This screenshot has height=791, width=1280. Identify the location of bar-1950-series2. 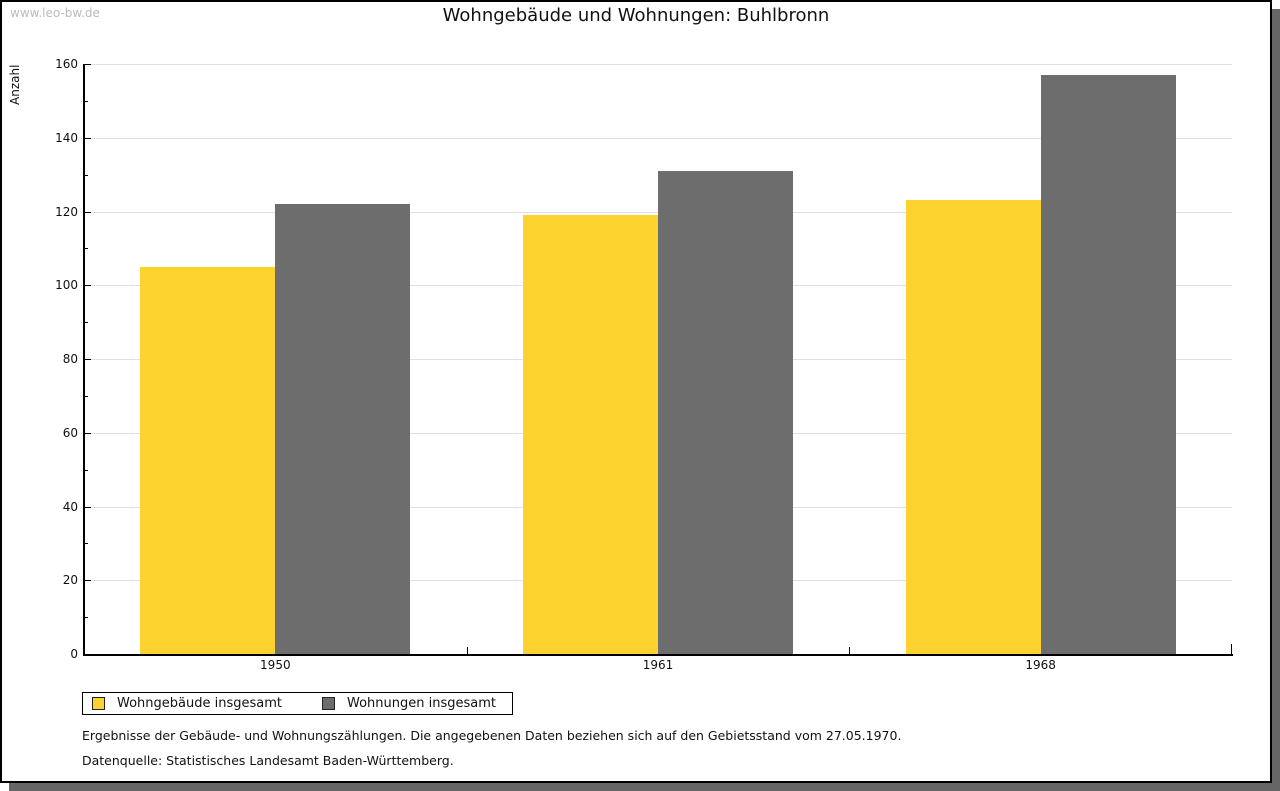
(343, 429).